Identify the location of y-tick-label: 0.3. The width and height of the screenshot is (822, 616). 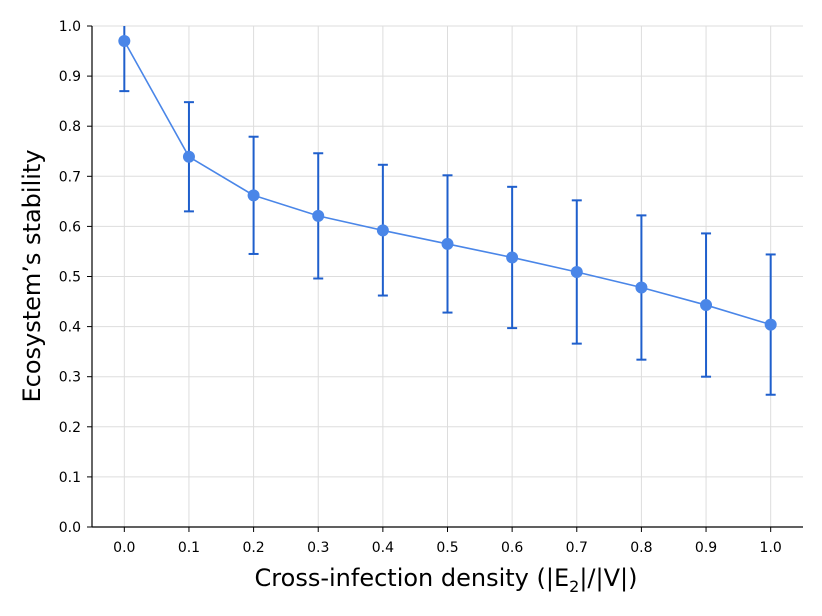
(70, 378).